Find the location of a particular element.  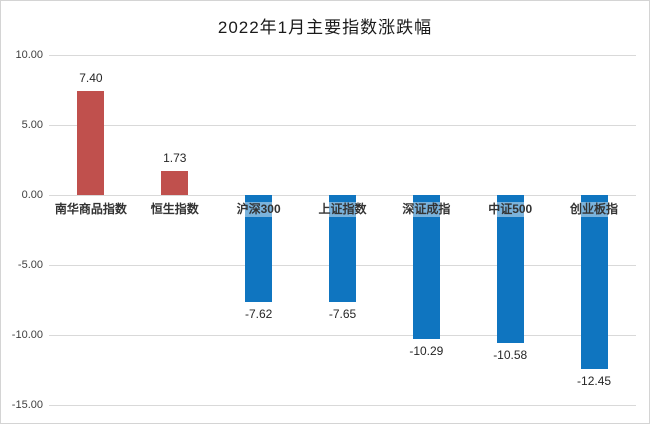

category-label: 深证成指 is located at coordinates (426, 209).